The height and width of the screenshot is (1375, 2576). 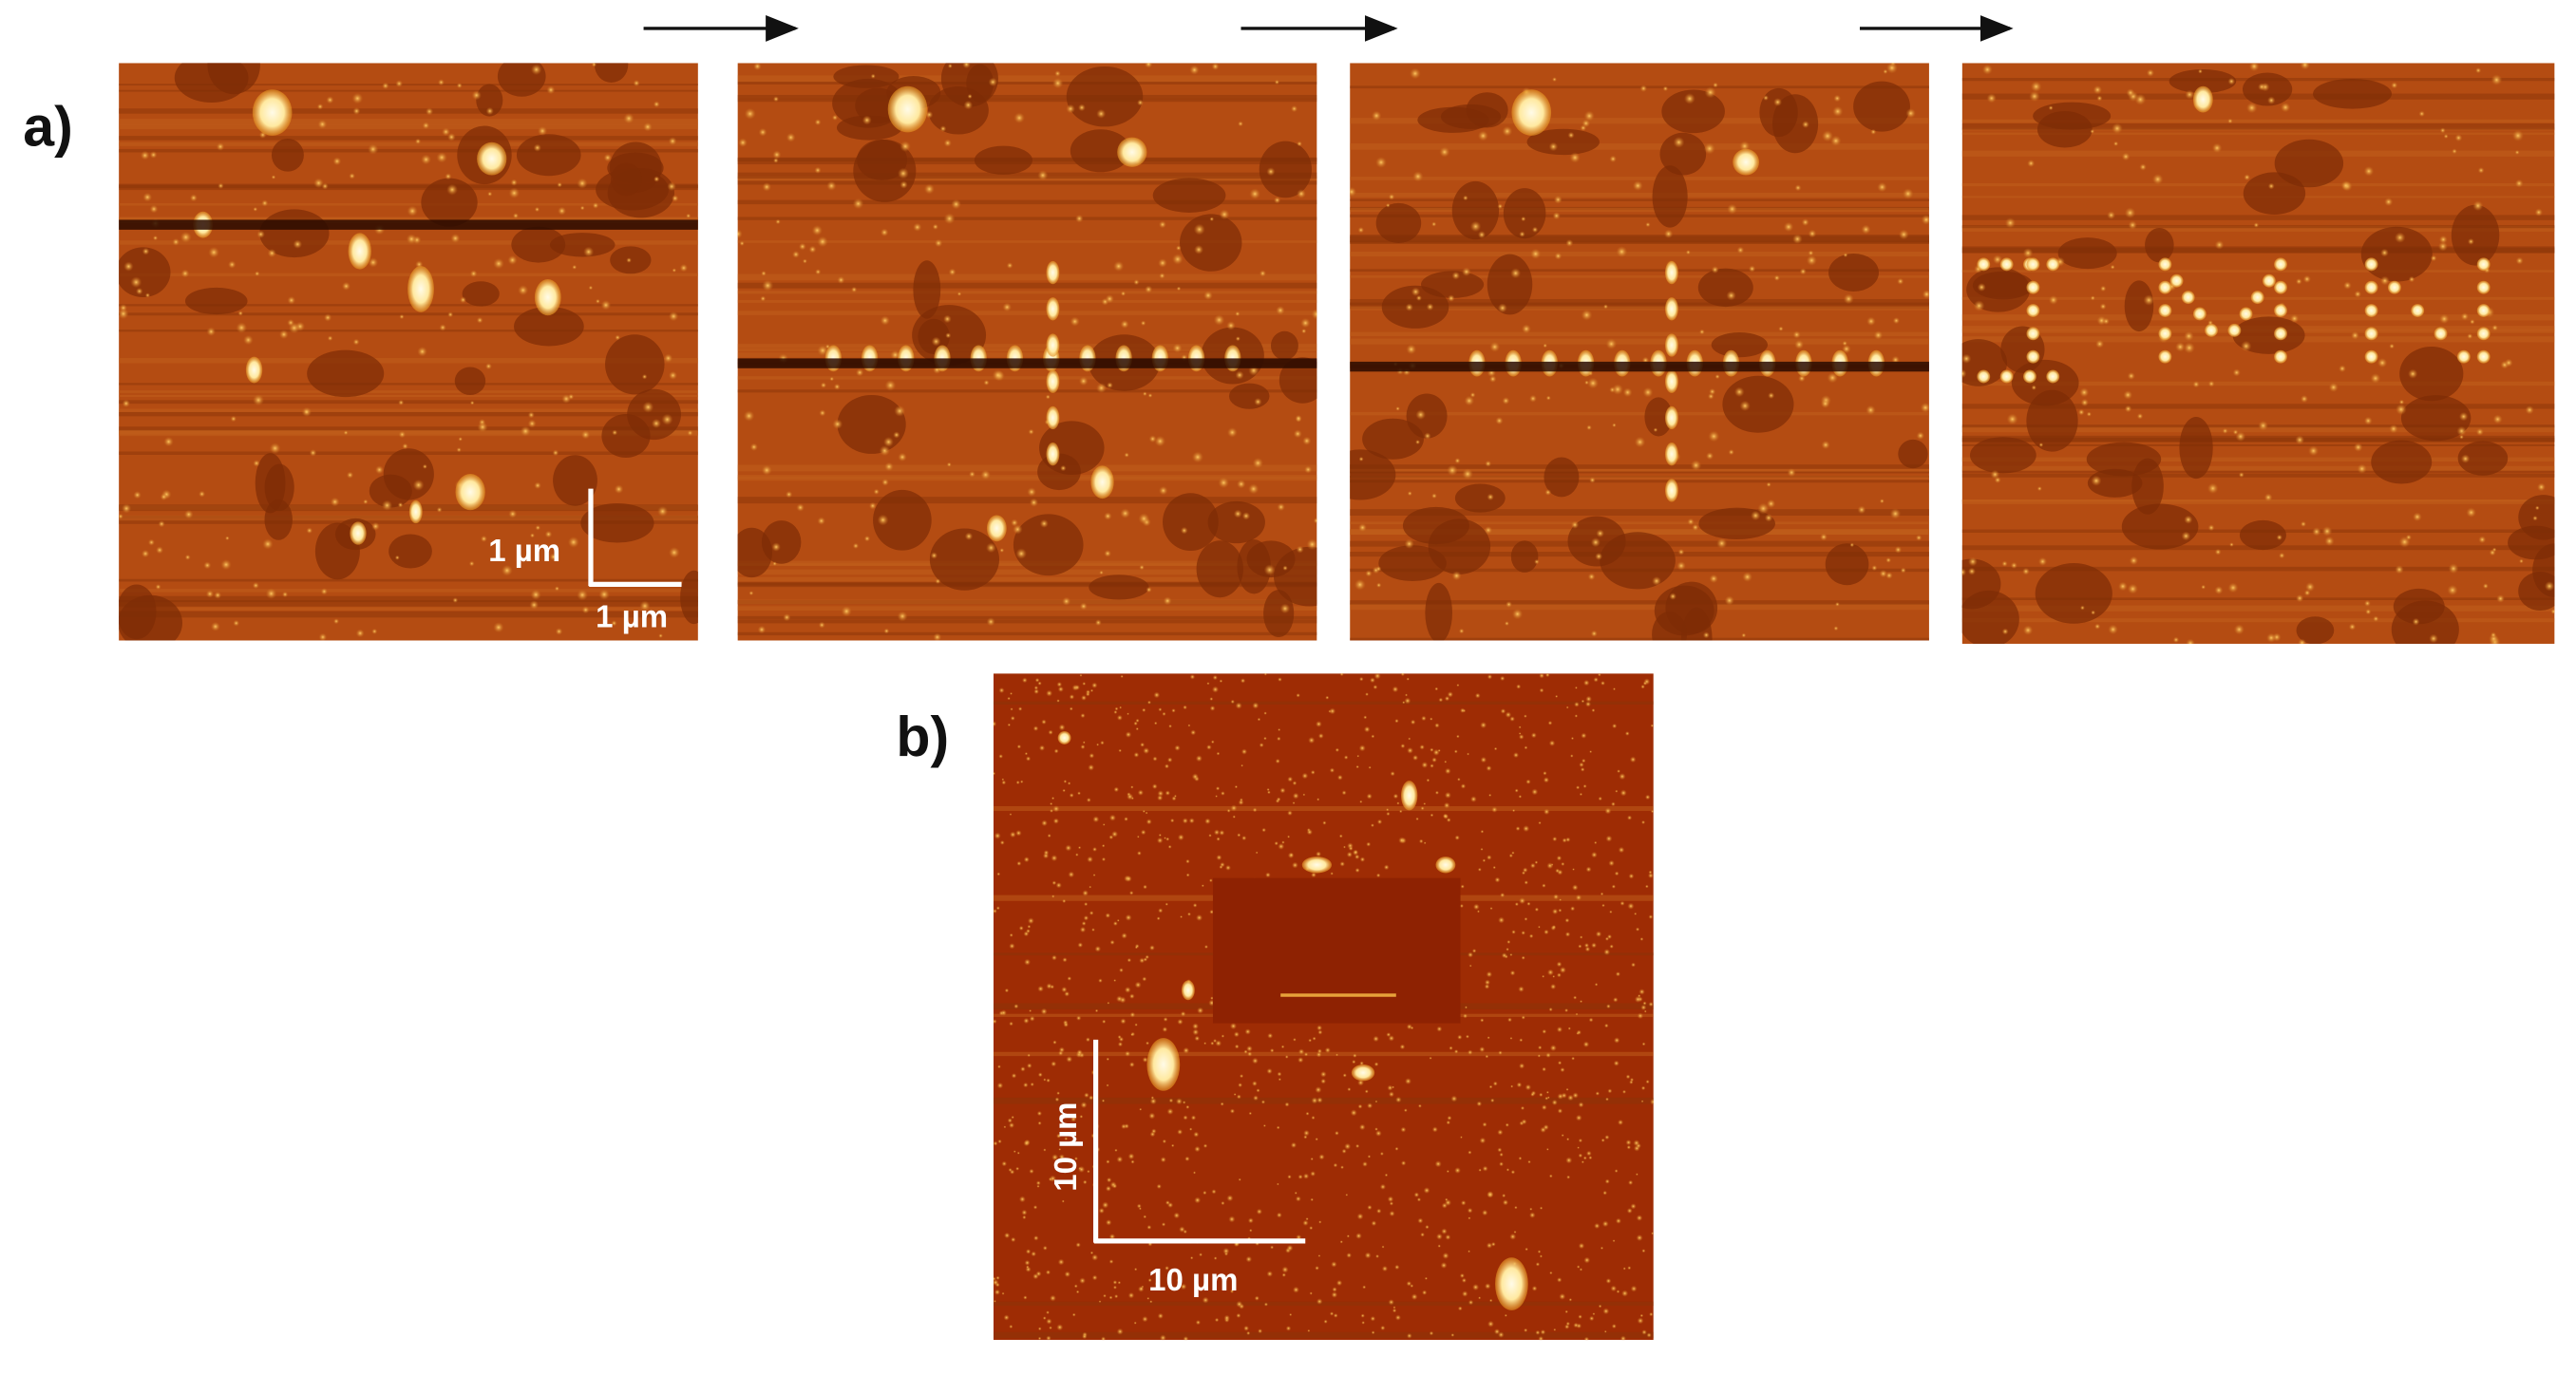 What do you see at coordinates (1323, 1007) in the screenshot?
I see `afm-content` at bounding box center [1323, 1007].